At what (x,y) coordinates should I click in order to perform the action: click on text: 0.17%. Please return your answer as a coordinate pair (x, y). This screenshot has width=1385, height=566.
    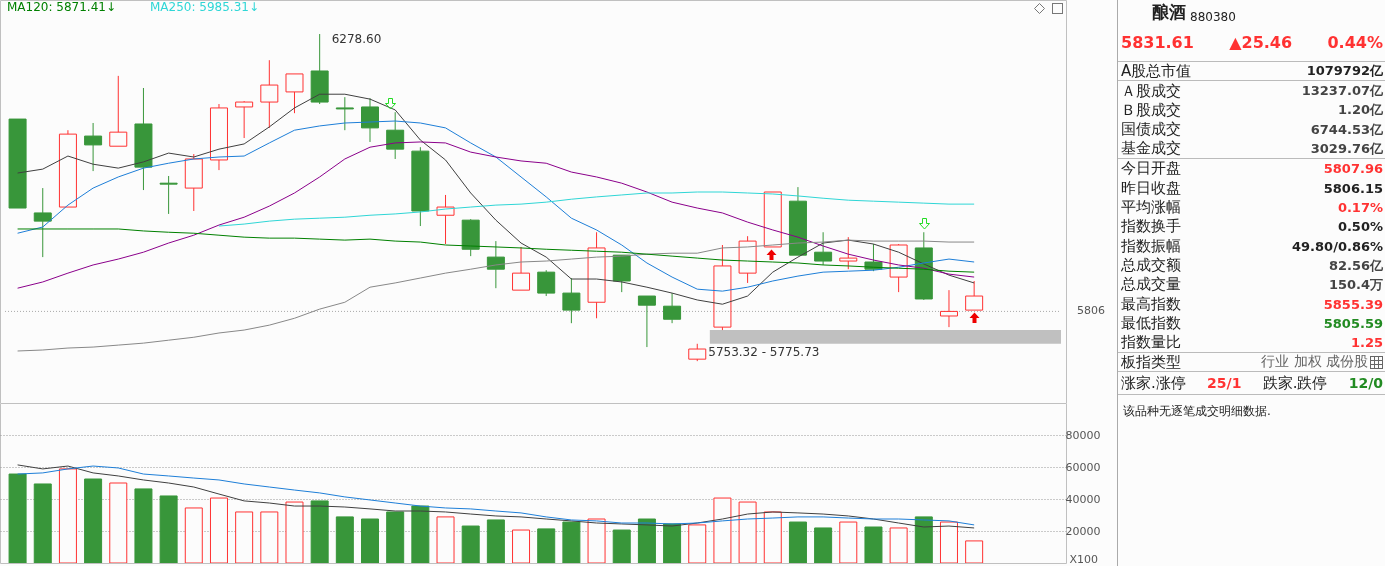
    Looking at the image, I should click on (1360, 207).